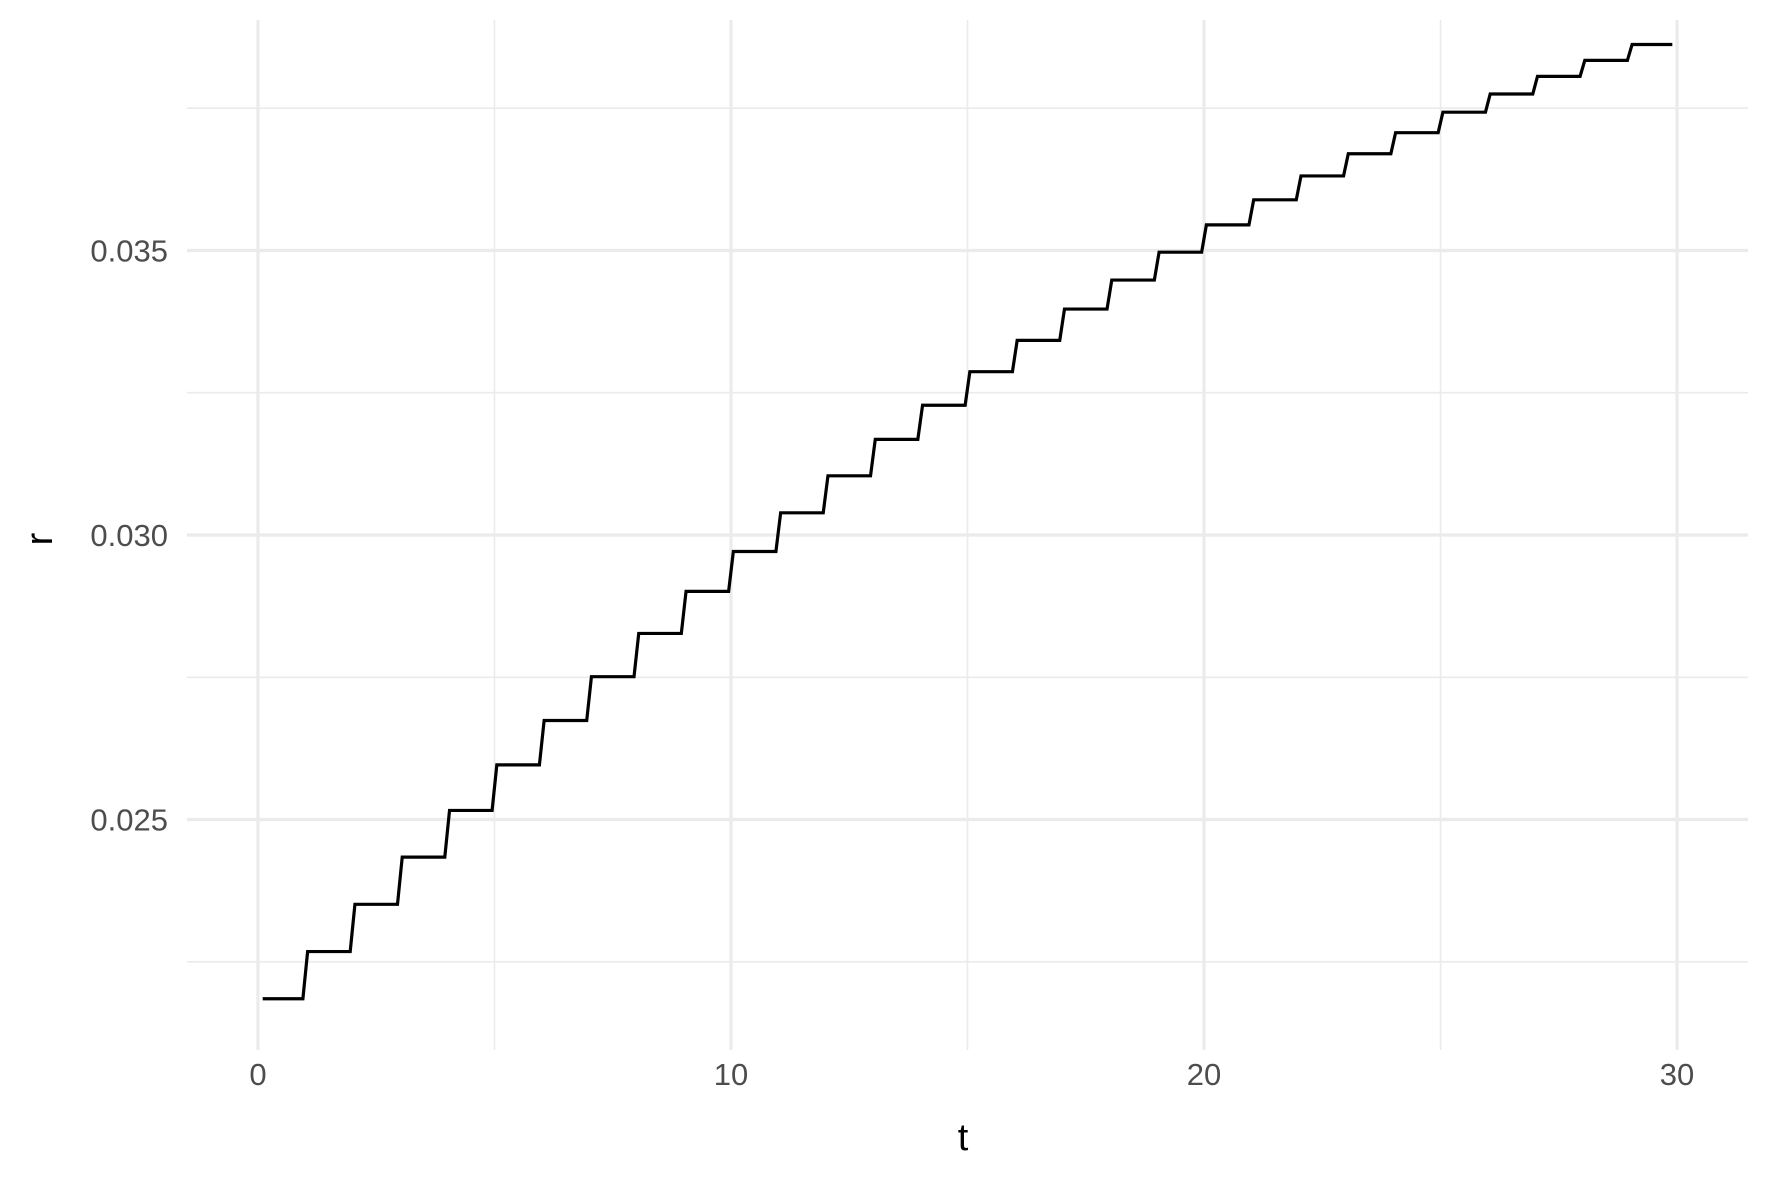 The height and width of the screenshot is (1181, 1771). I want to click on y-tick-label: 0.035, so click(129, 250).